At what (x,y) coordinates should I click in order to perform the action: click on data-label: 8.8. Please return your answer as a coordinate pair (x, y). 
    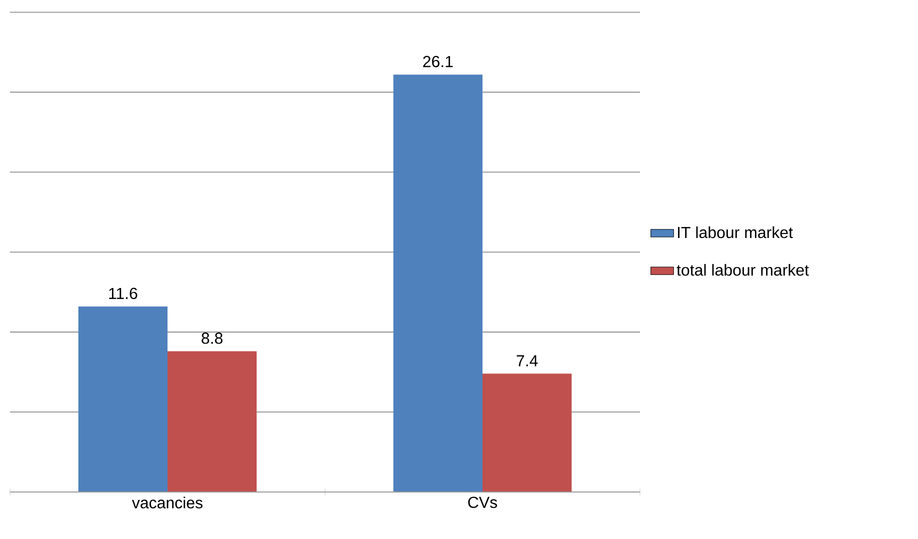
    Looking at the image, I should click on (212, 338).